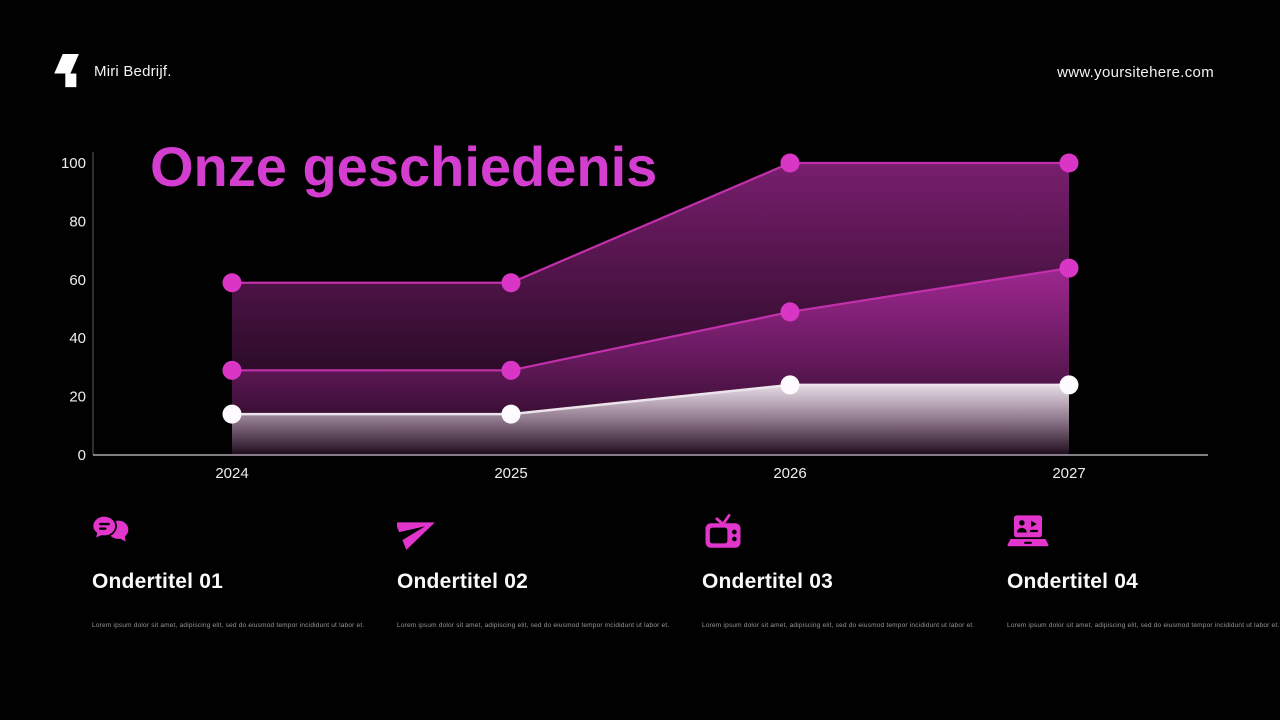  I want to click on brand: Miri Bedrijf., so click(112, 71).